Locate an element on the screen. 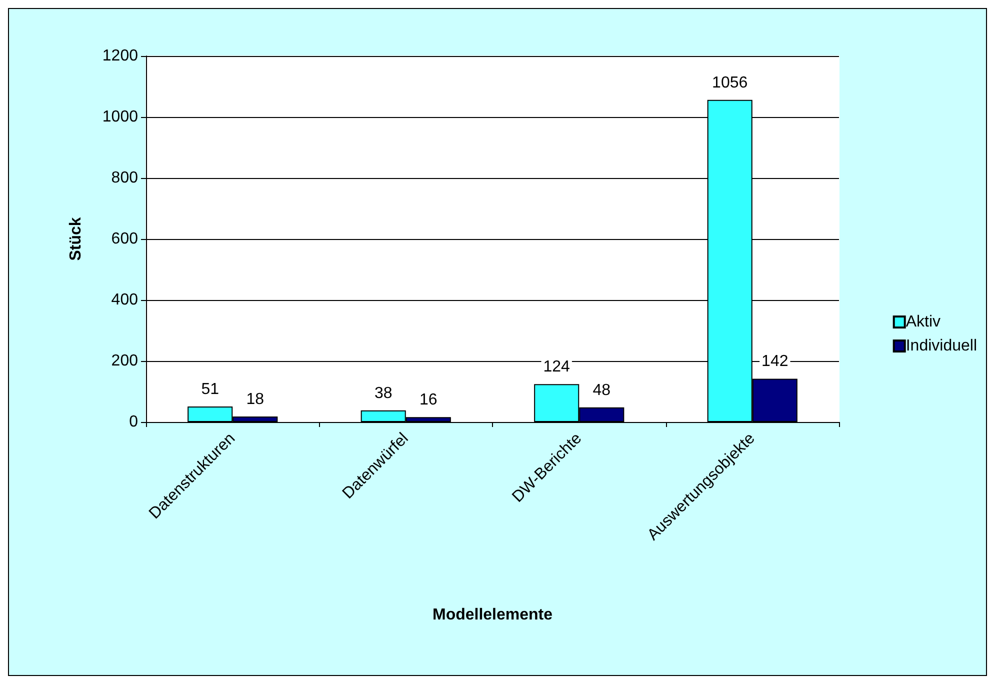 The image size is (995, 684). y-tick-label: 400 is located at coordinates (124, 300).